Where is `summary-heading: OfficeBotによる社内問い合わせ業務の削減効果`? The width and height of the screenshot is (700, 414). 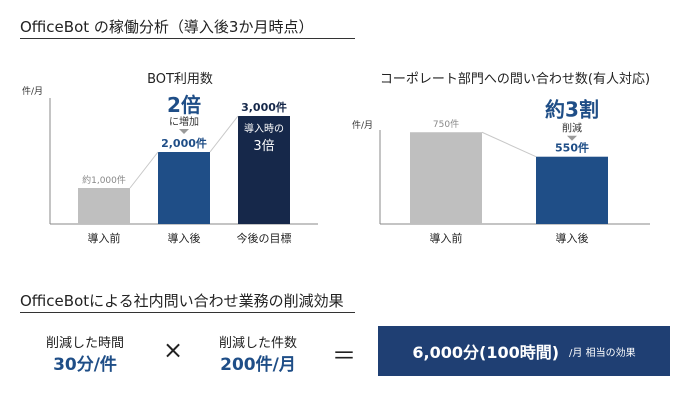 summary-heading: OfficeBotによる社内問い合わせ業務の削減効果 is located at coordinates (182, 301).